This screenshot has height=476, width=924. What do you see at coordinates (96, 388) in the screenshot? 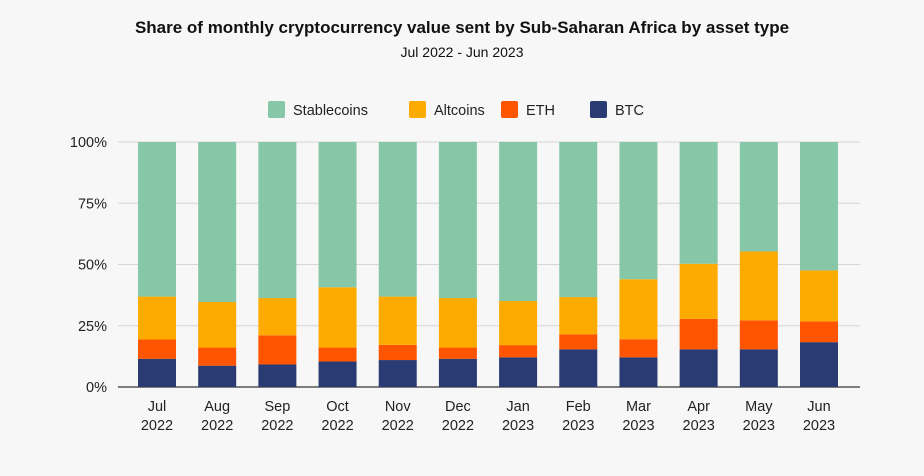
I see `y-tick-label: 0%` at bounding box center [96, 388].